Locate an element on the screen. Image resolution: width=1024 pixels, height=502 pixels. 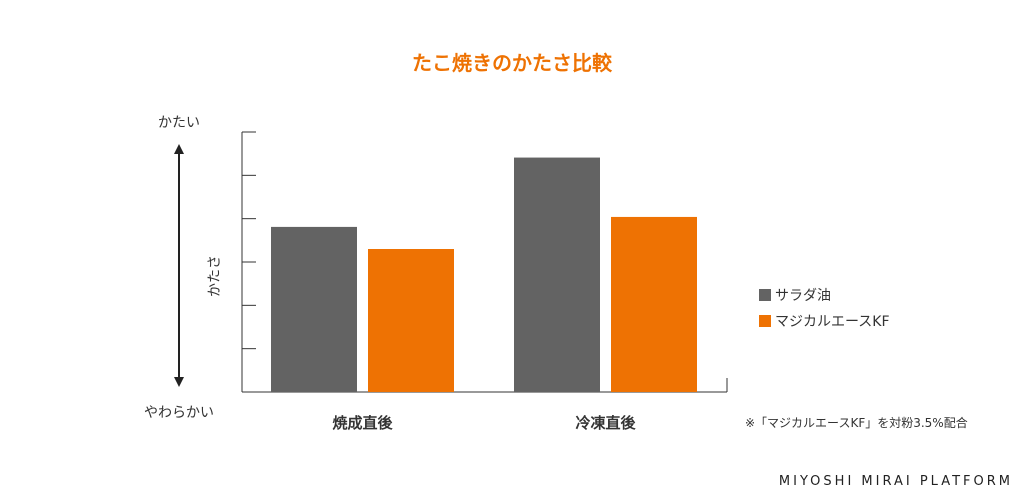
chart-title: たこ焼きのかたさ比較 is located at coordinates (512, 63).